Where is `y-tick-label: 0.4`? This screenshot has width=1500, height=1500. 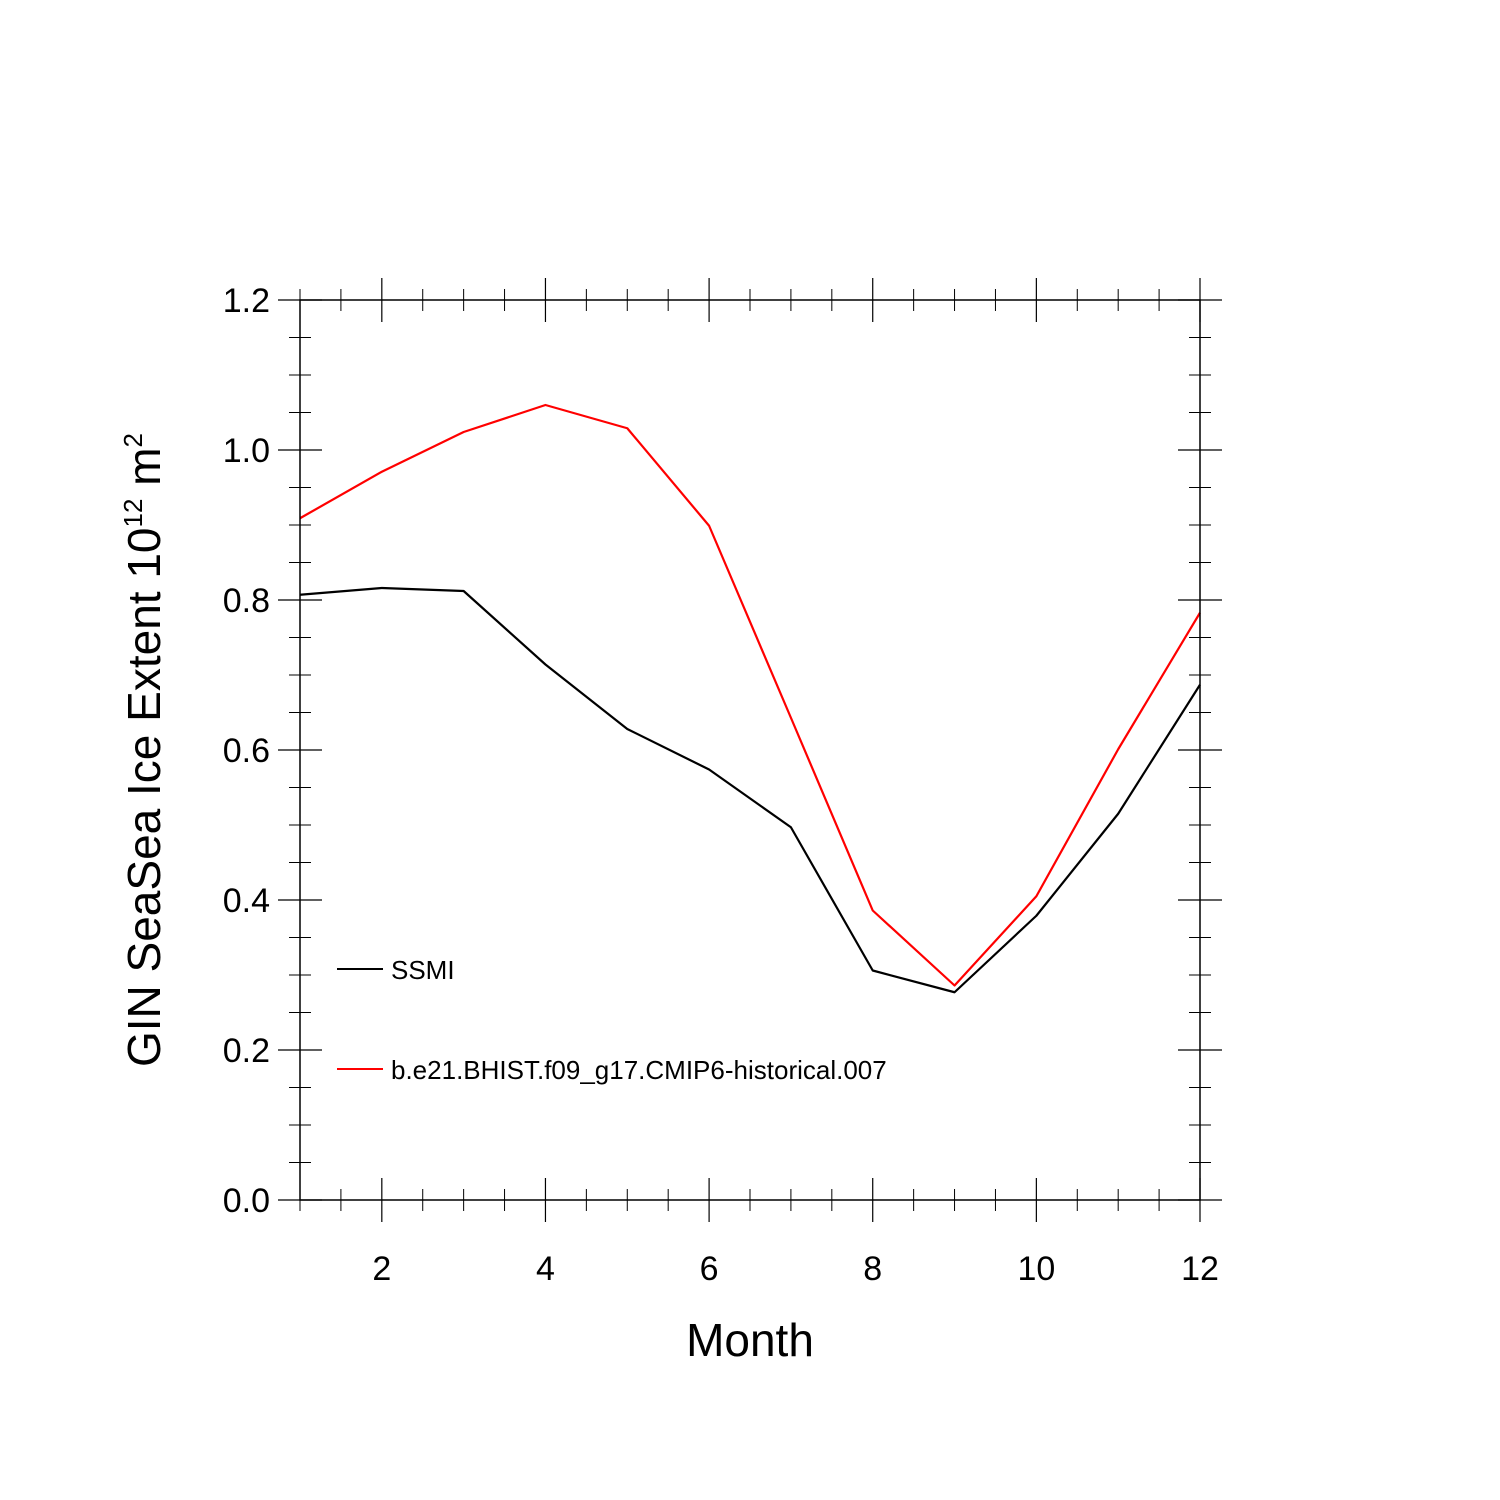 y-tick-label: 0.4 is located at coordinates (246, 901).